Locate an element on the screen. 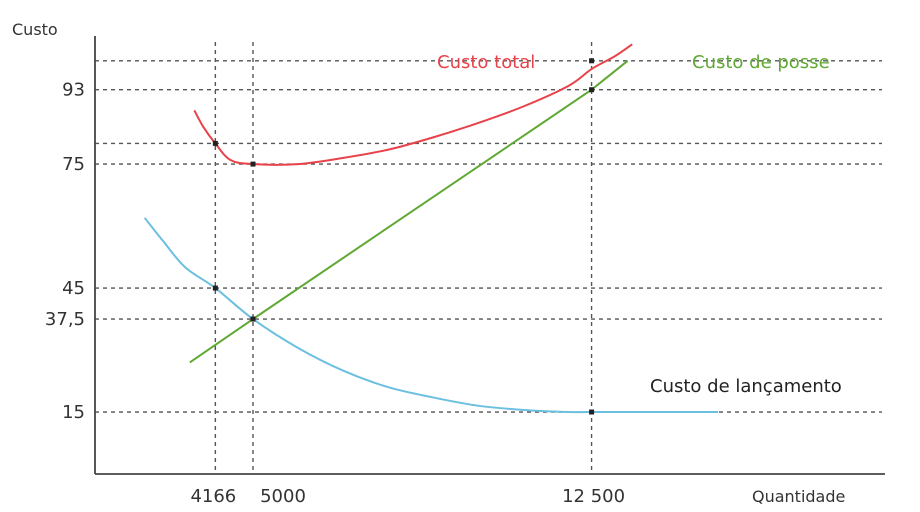 This screenshot has height=512, width=920. x-tick-label: 12 500 is located at coordinates (593, 496).